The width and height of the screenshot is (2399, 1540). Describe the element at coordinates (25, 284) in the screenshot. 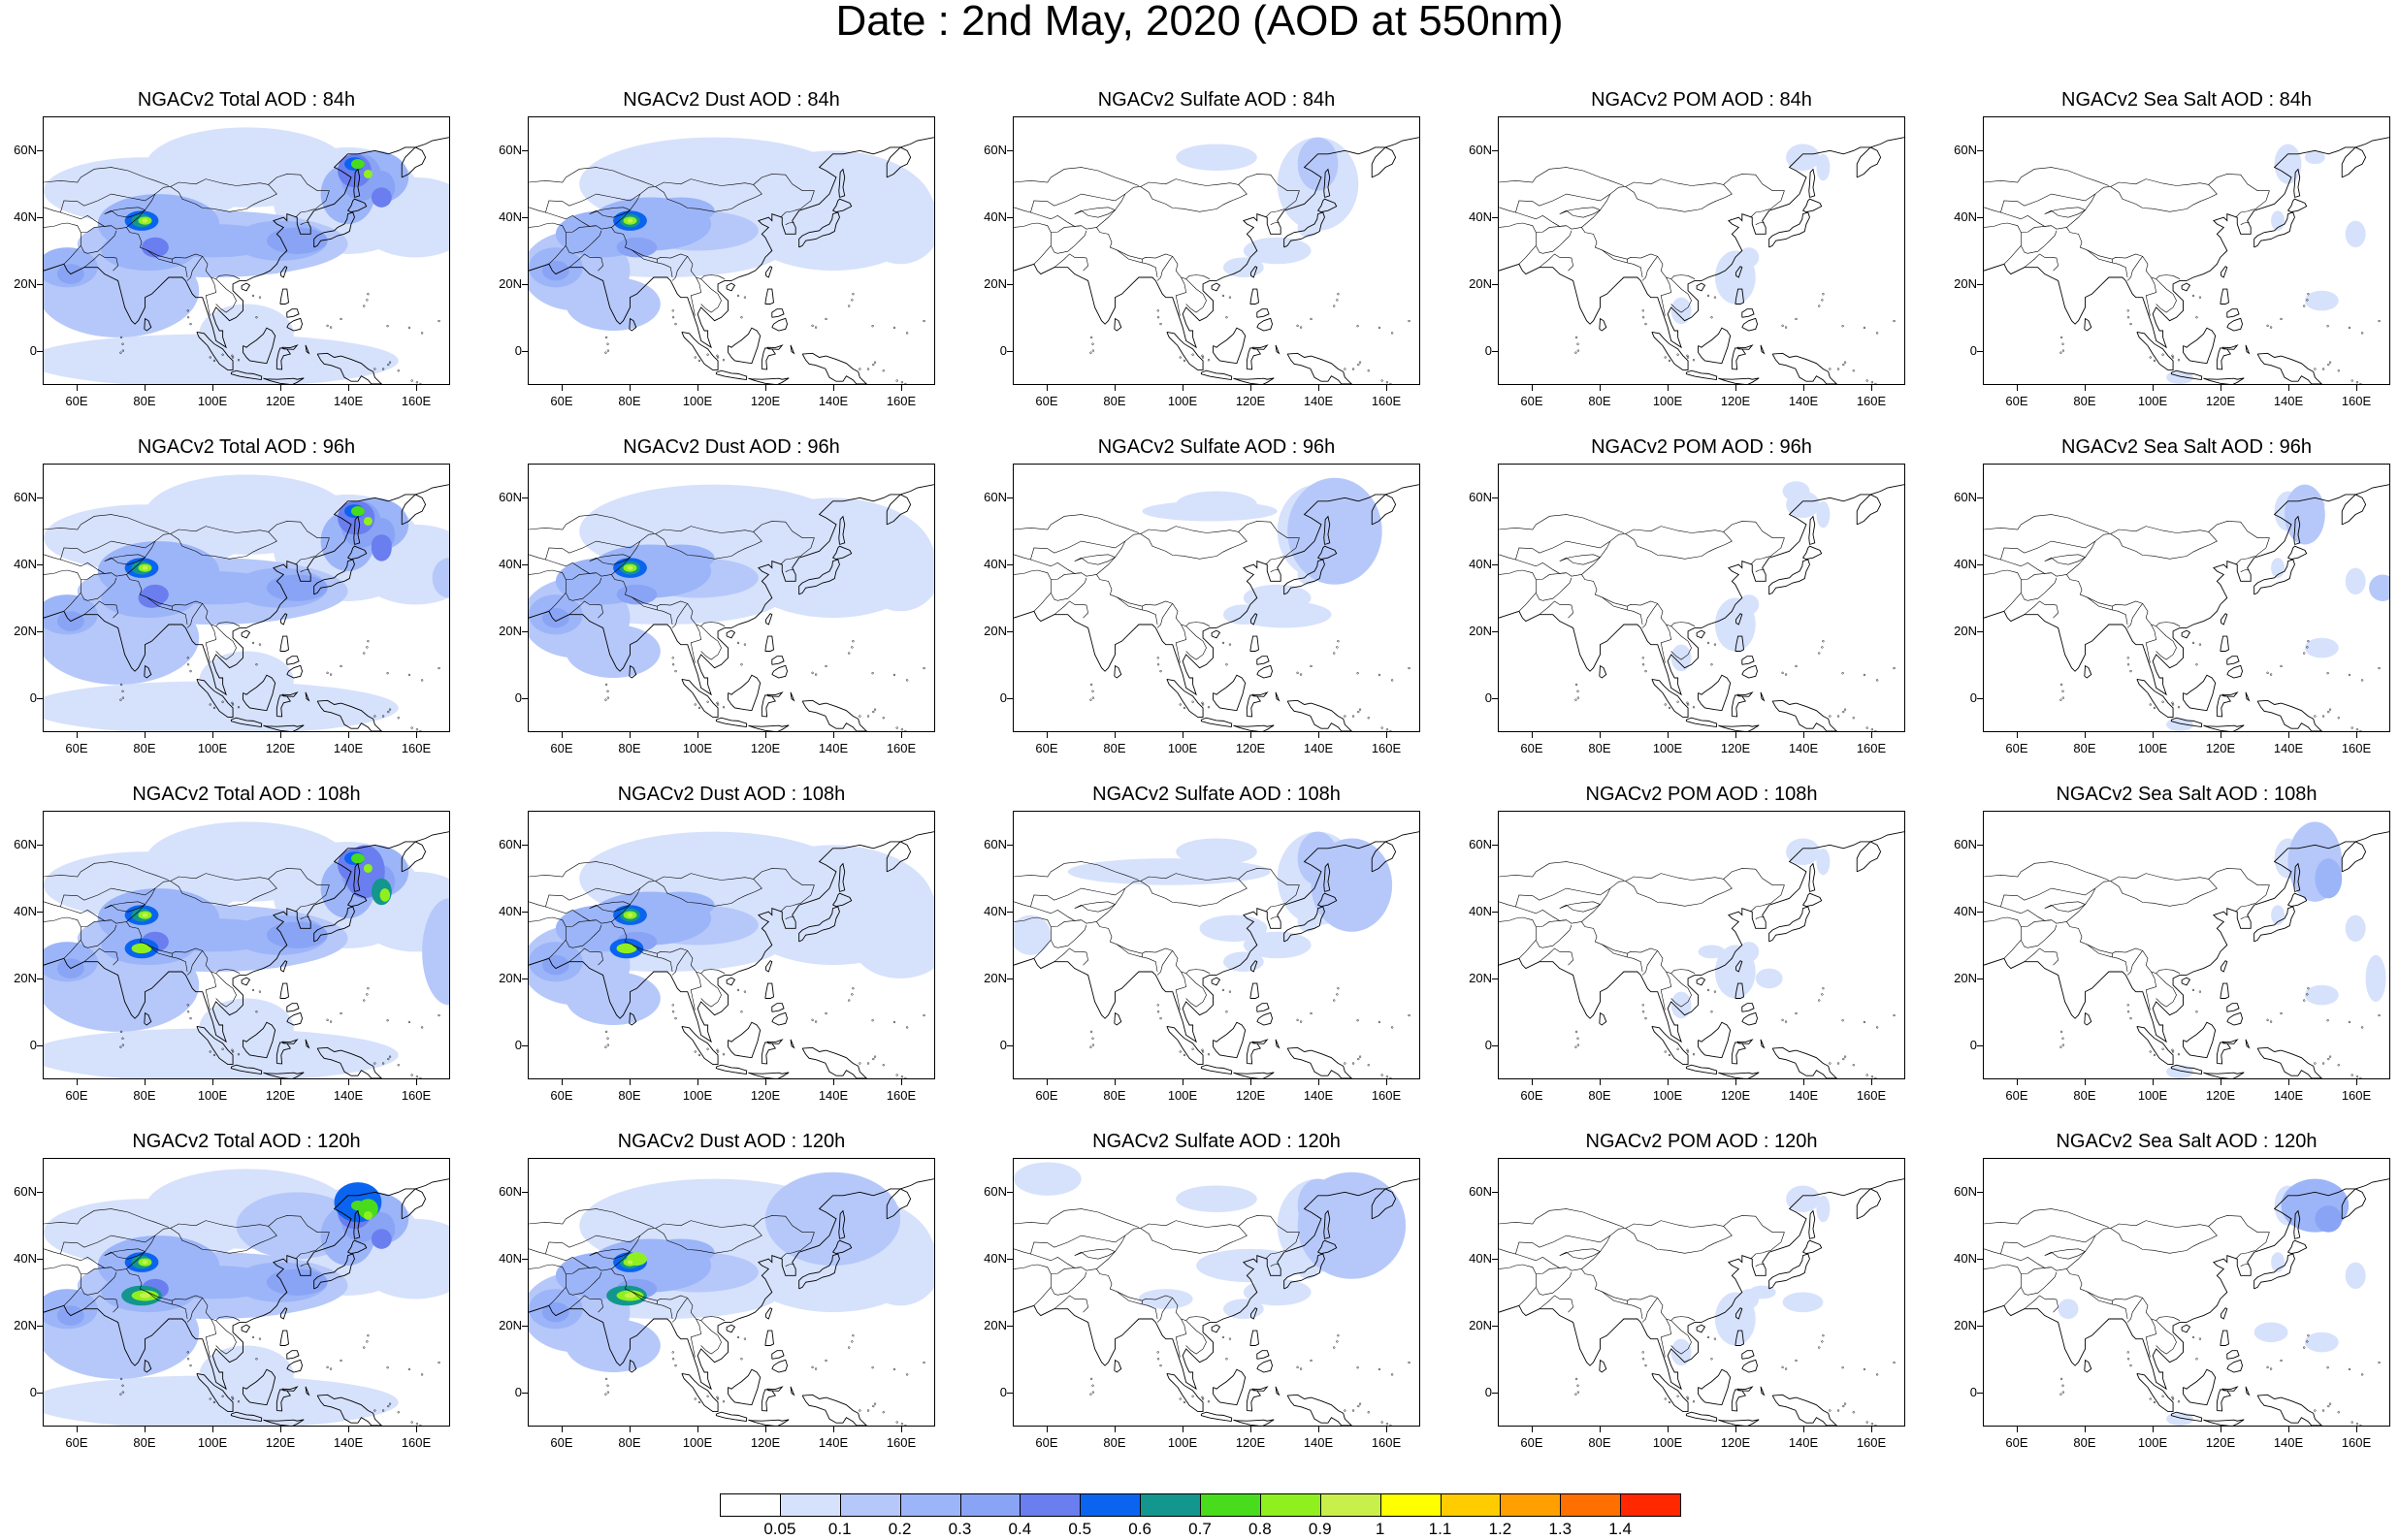

I see `lat-tick-label: 20N` at that location.